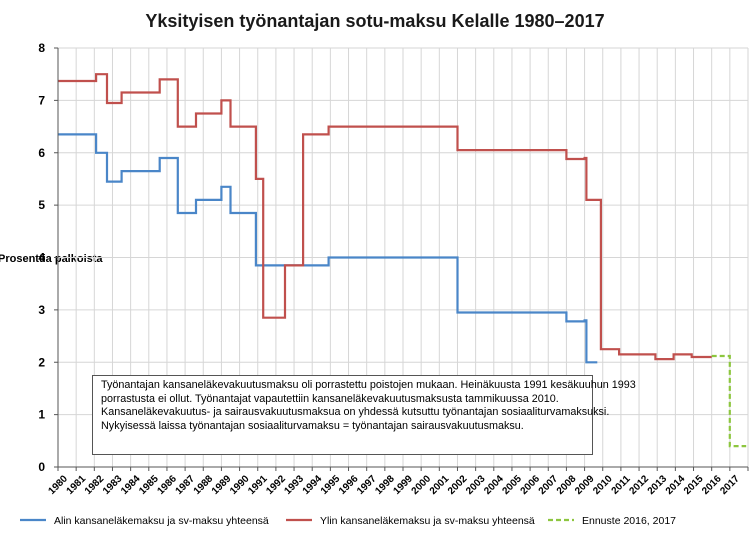 Image resolution: width=750 pixels, height=536 pixels. I want to click on y-tick-label: 7, so click(41, 100).